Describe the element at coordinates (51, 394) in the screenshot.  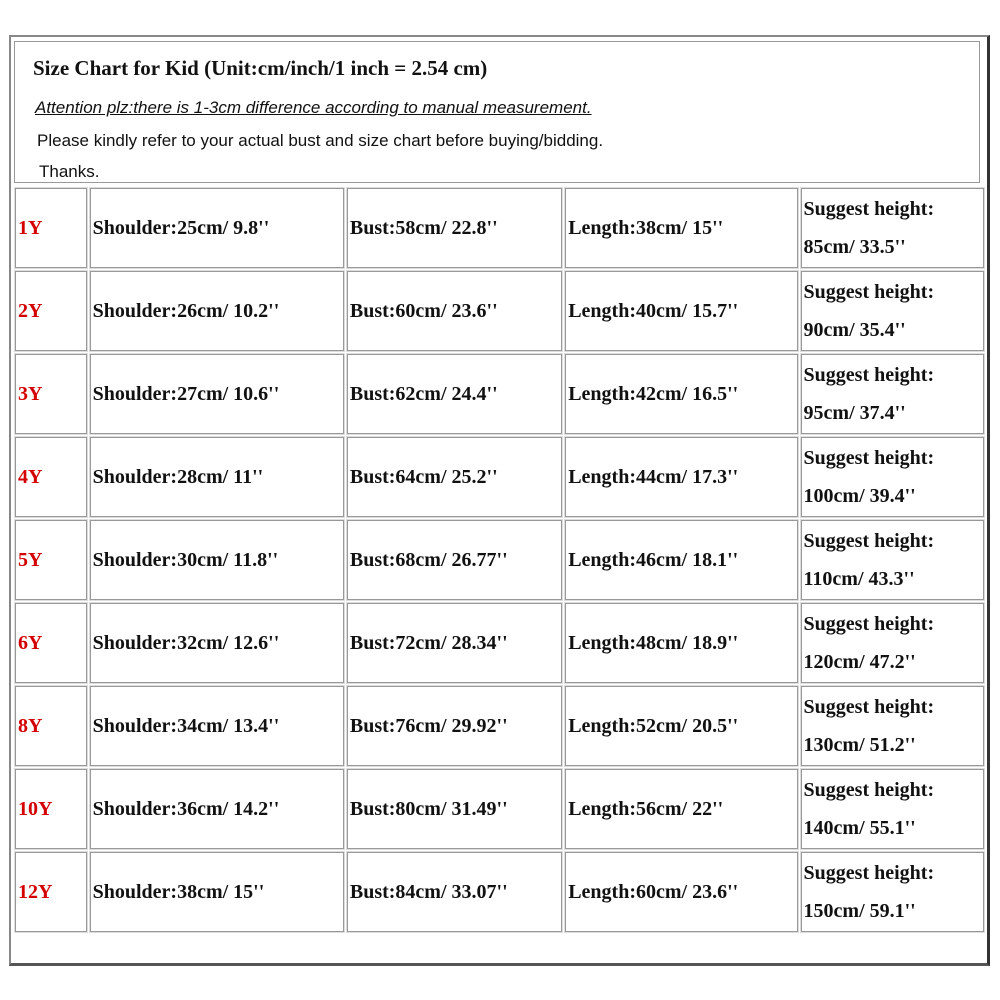
I see `size-cell: 3Y` at that location.